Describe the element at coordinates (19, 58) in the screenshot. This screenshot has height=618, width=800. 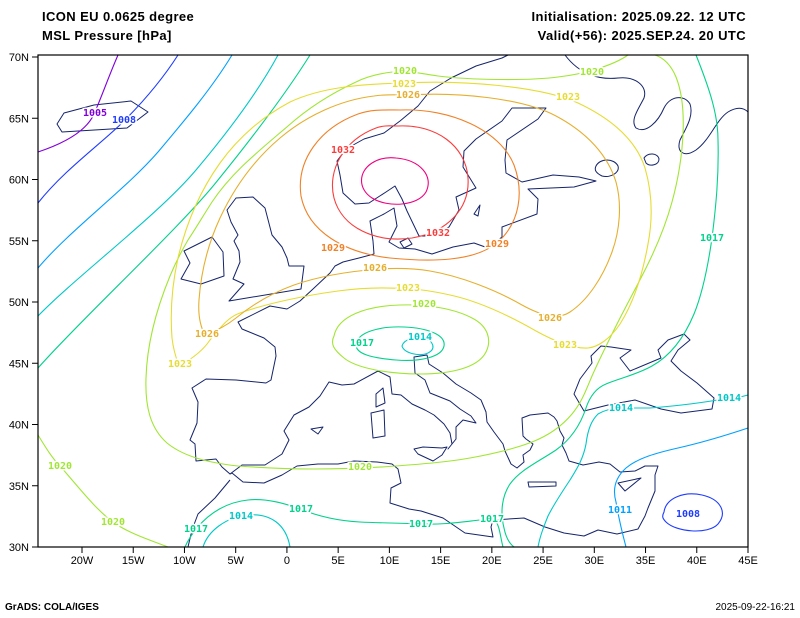
I see `lat-tick-label: 70N` at that location.